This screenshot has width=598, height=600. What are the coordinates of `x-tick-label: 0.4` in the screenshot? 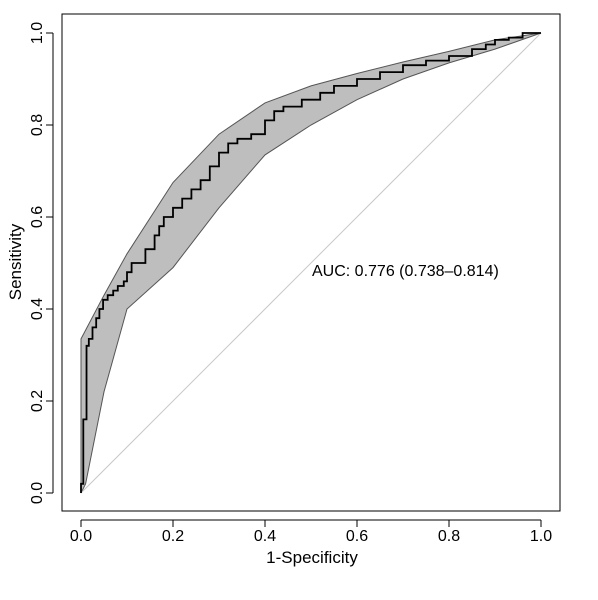 It's located at (265, 536).